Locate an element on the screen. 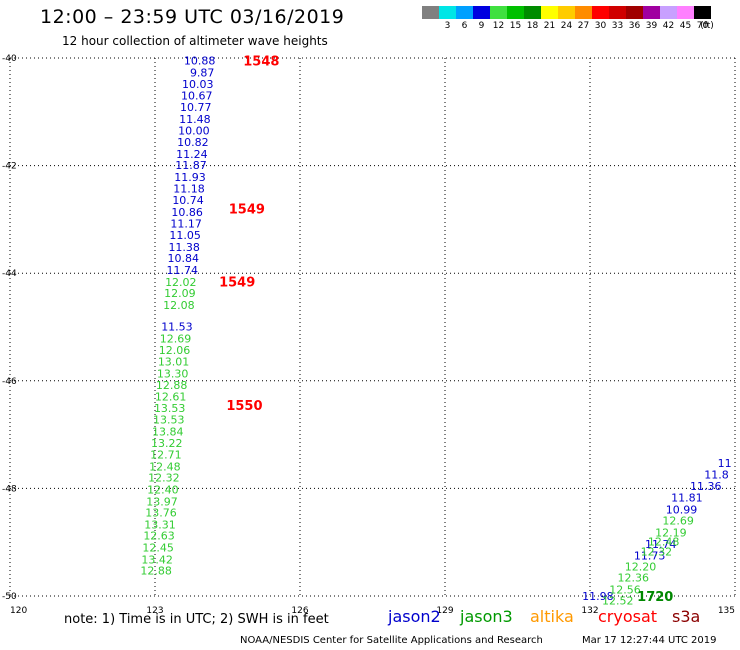  wave-height-point: 11.93 is located at coordinates (190, 177).